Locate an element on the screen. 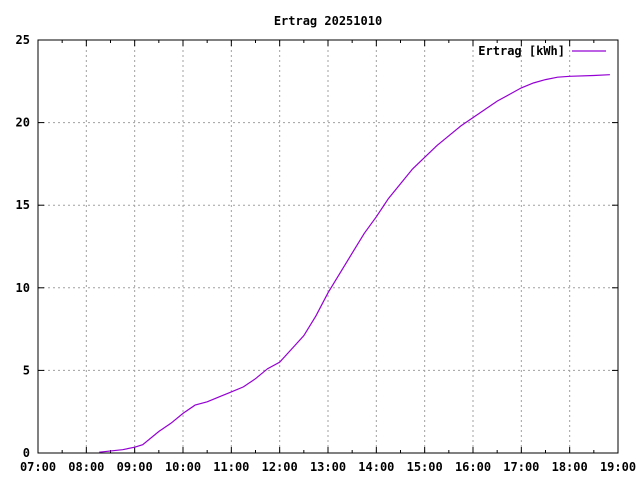 Image resolution: width=640 pixels, height=480 pixels. x-tick-label: 08:00 is located at coordinates (86, 467).